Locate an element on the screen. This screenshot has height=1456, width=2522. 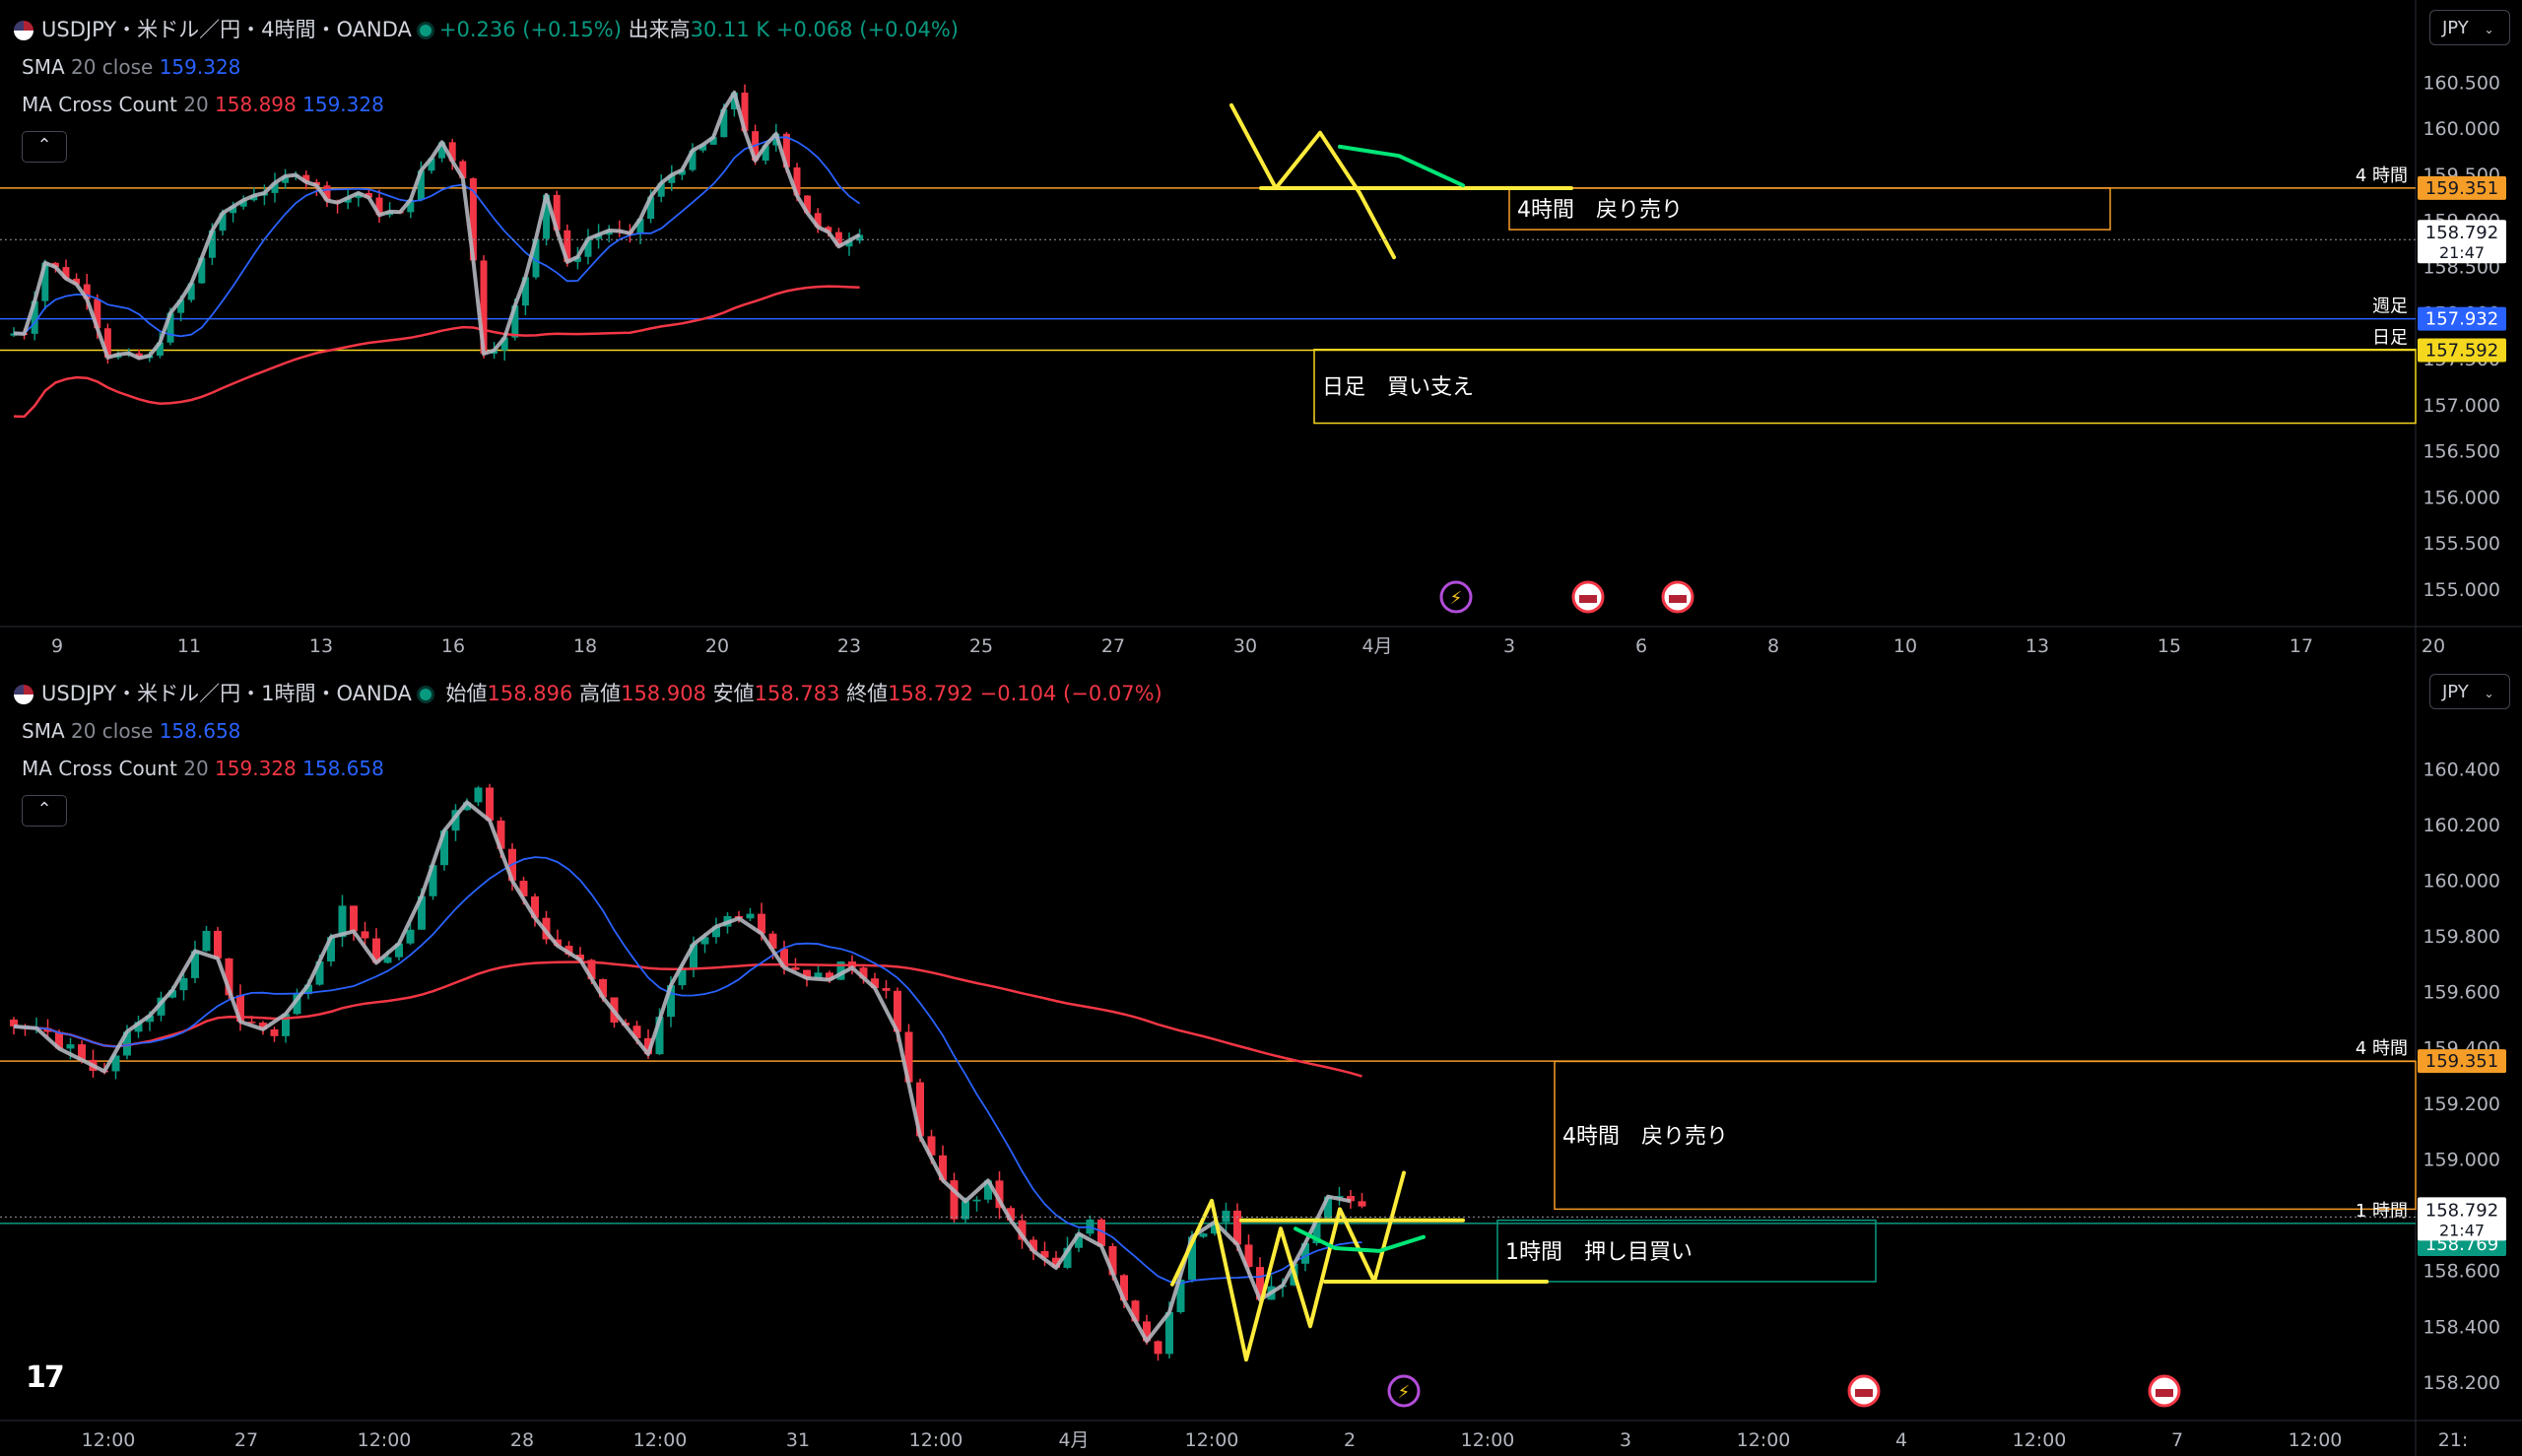
time-tick-label: 7 is located at coordinates (2177, 1440).